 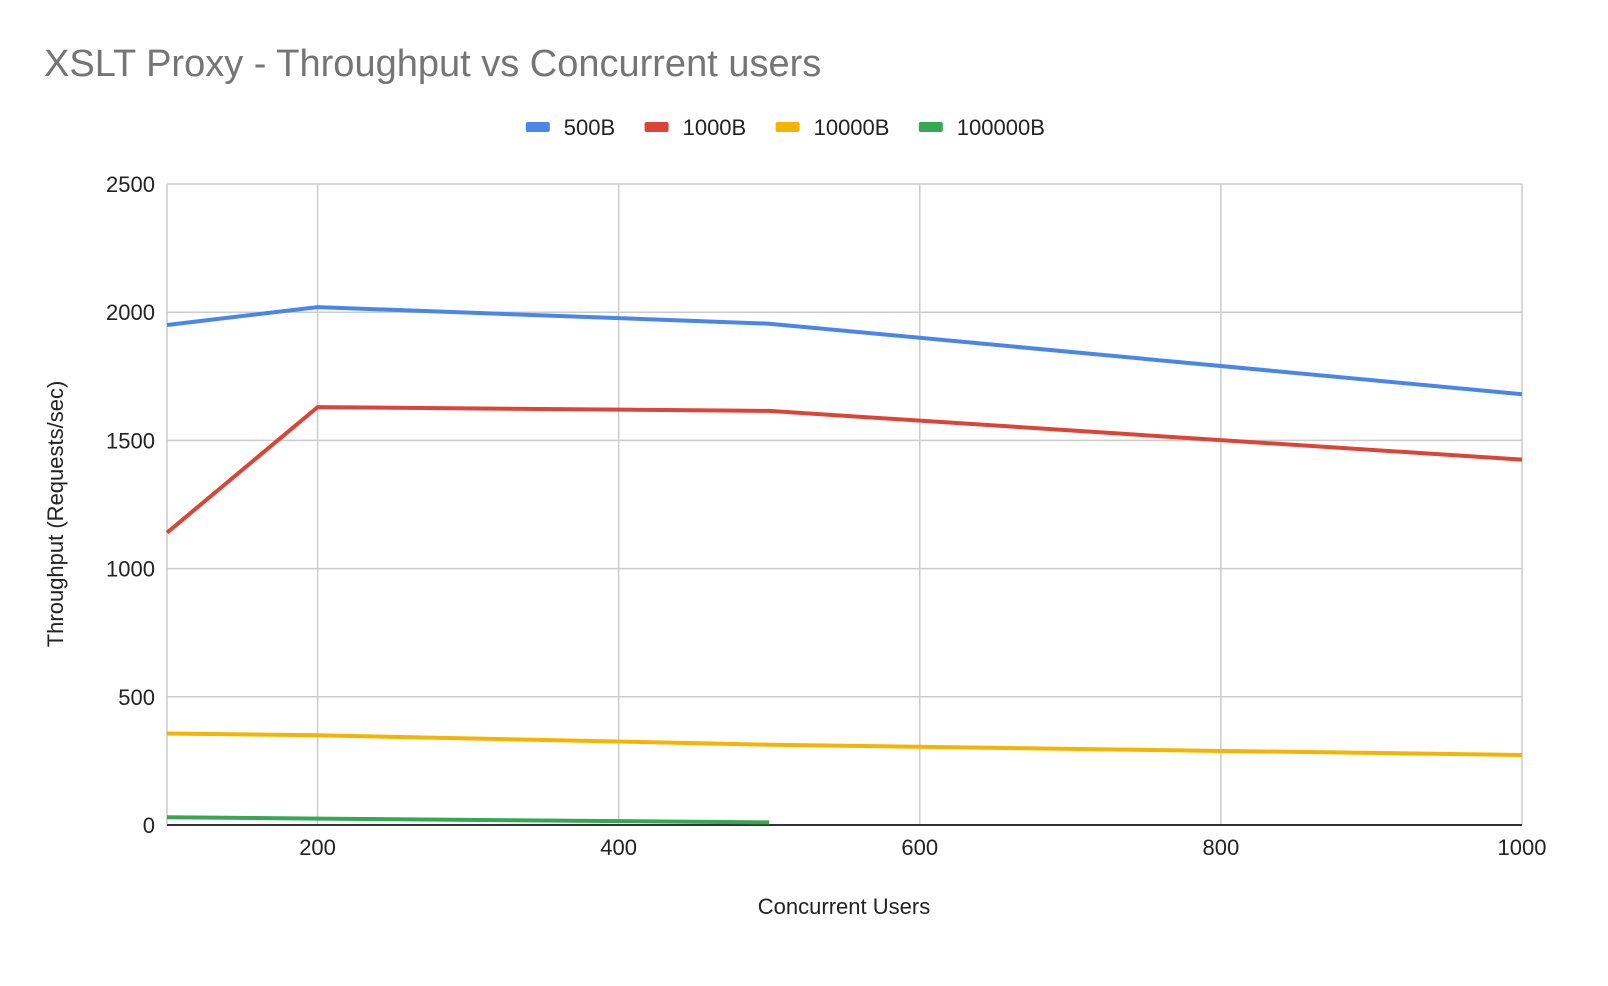 What do you see at coordinates (130, 440) in the screenshot?
I see `y-tick-label: 1500` at bounding box center [130, 440].